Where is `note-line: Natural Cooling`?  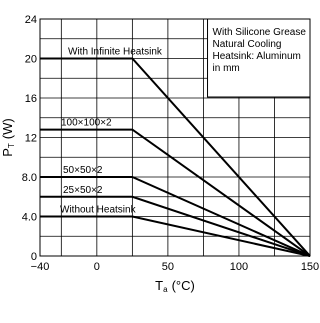 note-line: Natural Cooling is located at coordinates (247, 44).